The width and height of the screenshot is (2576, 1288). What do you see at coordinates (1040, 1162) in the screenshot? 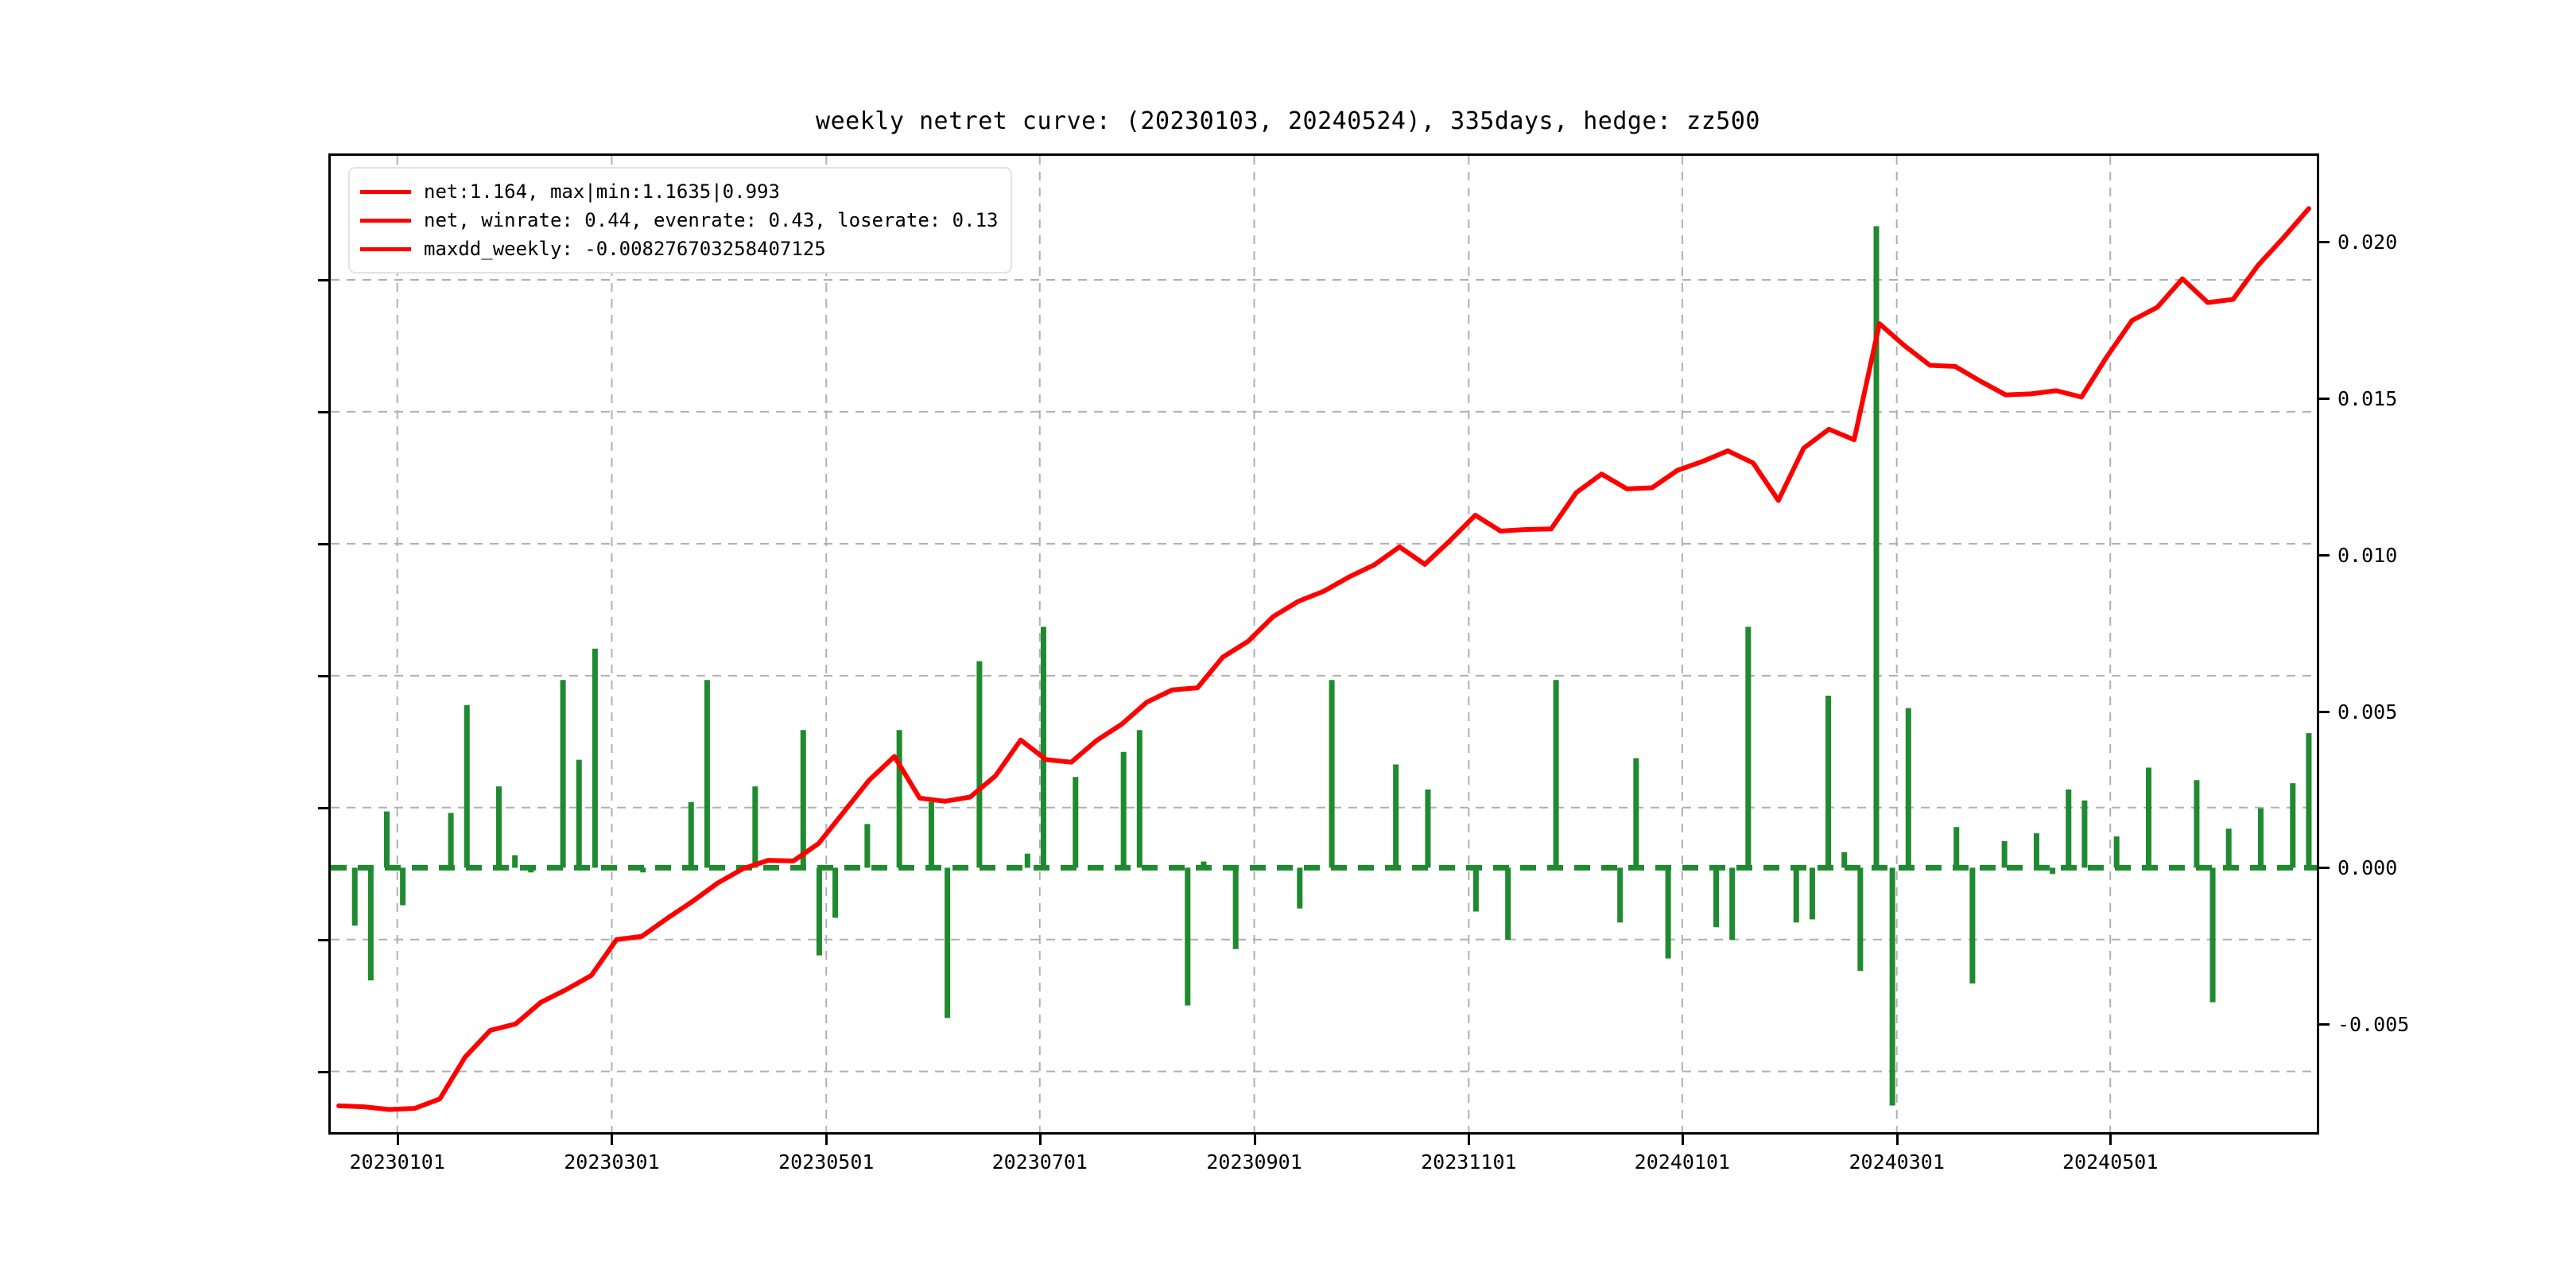
I see `x-tick-label: 20230701` at bounding box center [1040, 1162].